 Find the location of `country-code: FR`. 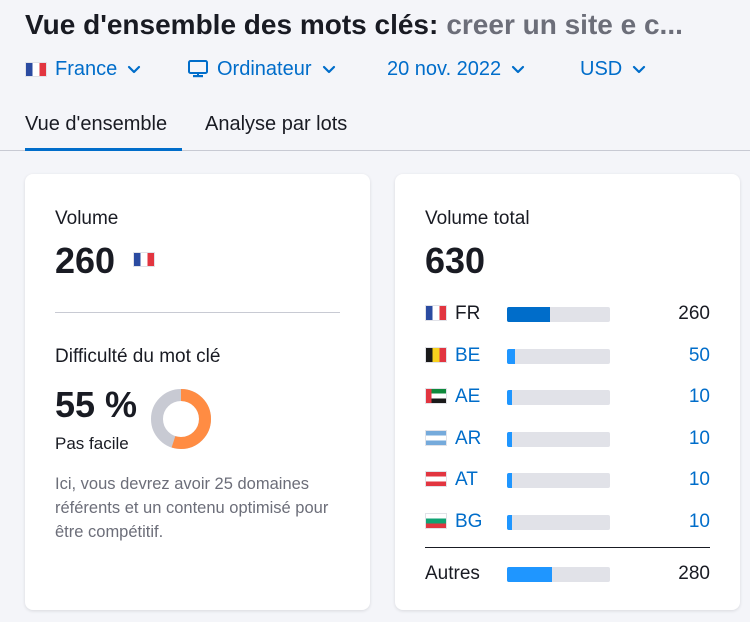

country-code: FR is located at coordinates (468, 313).